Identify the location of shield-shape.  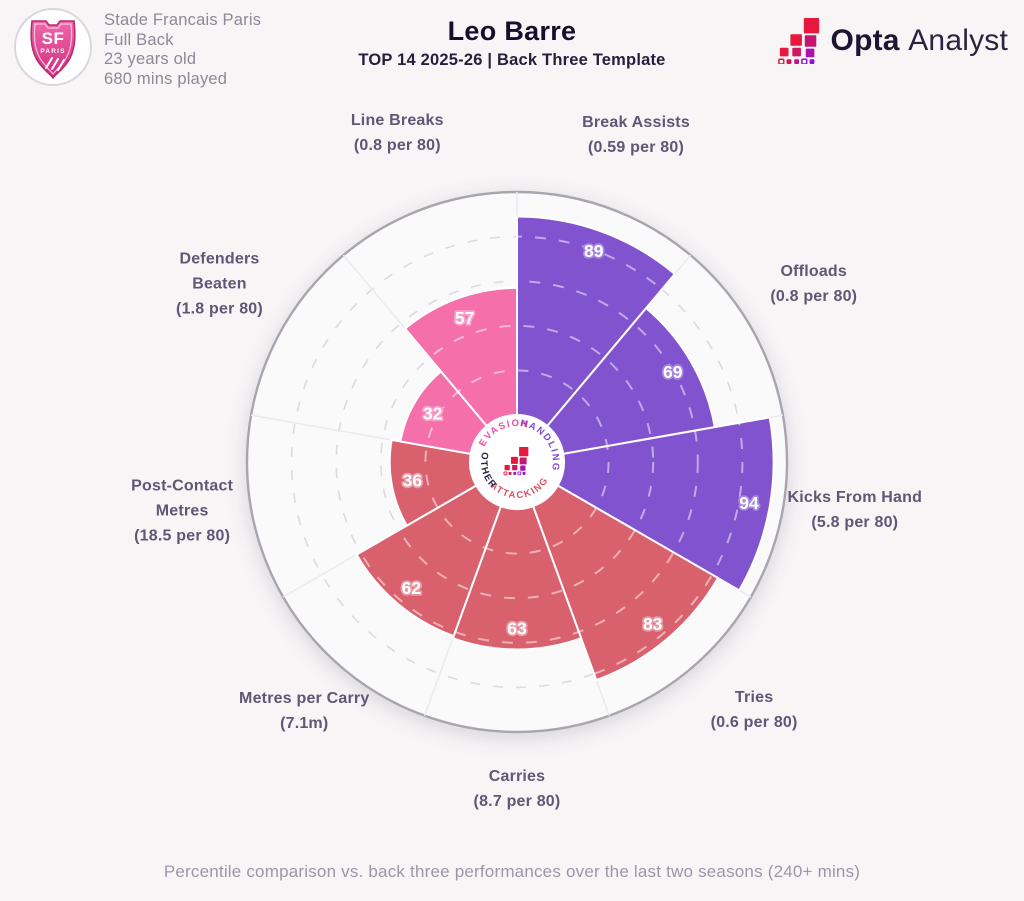
(53, 50).